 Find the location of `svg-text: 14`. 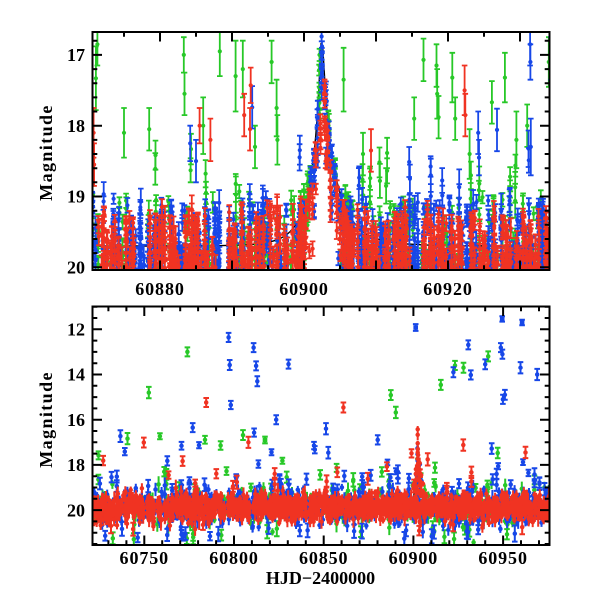

svg-text: 14 is located at coordinates (76, 375).